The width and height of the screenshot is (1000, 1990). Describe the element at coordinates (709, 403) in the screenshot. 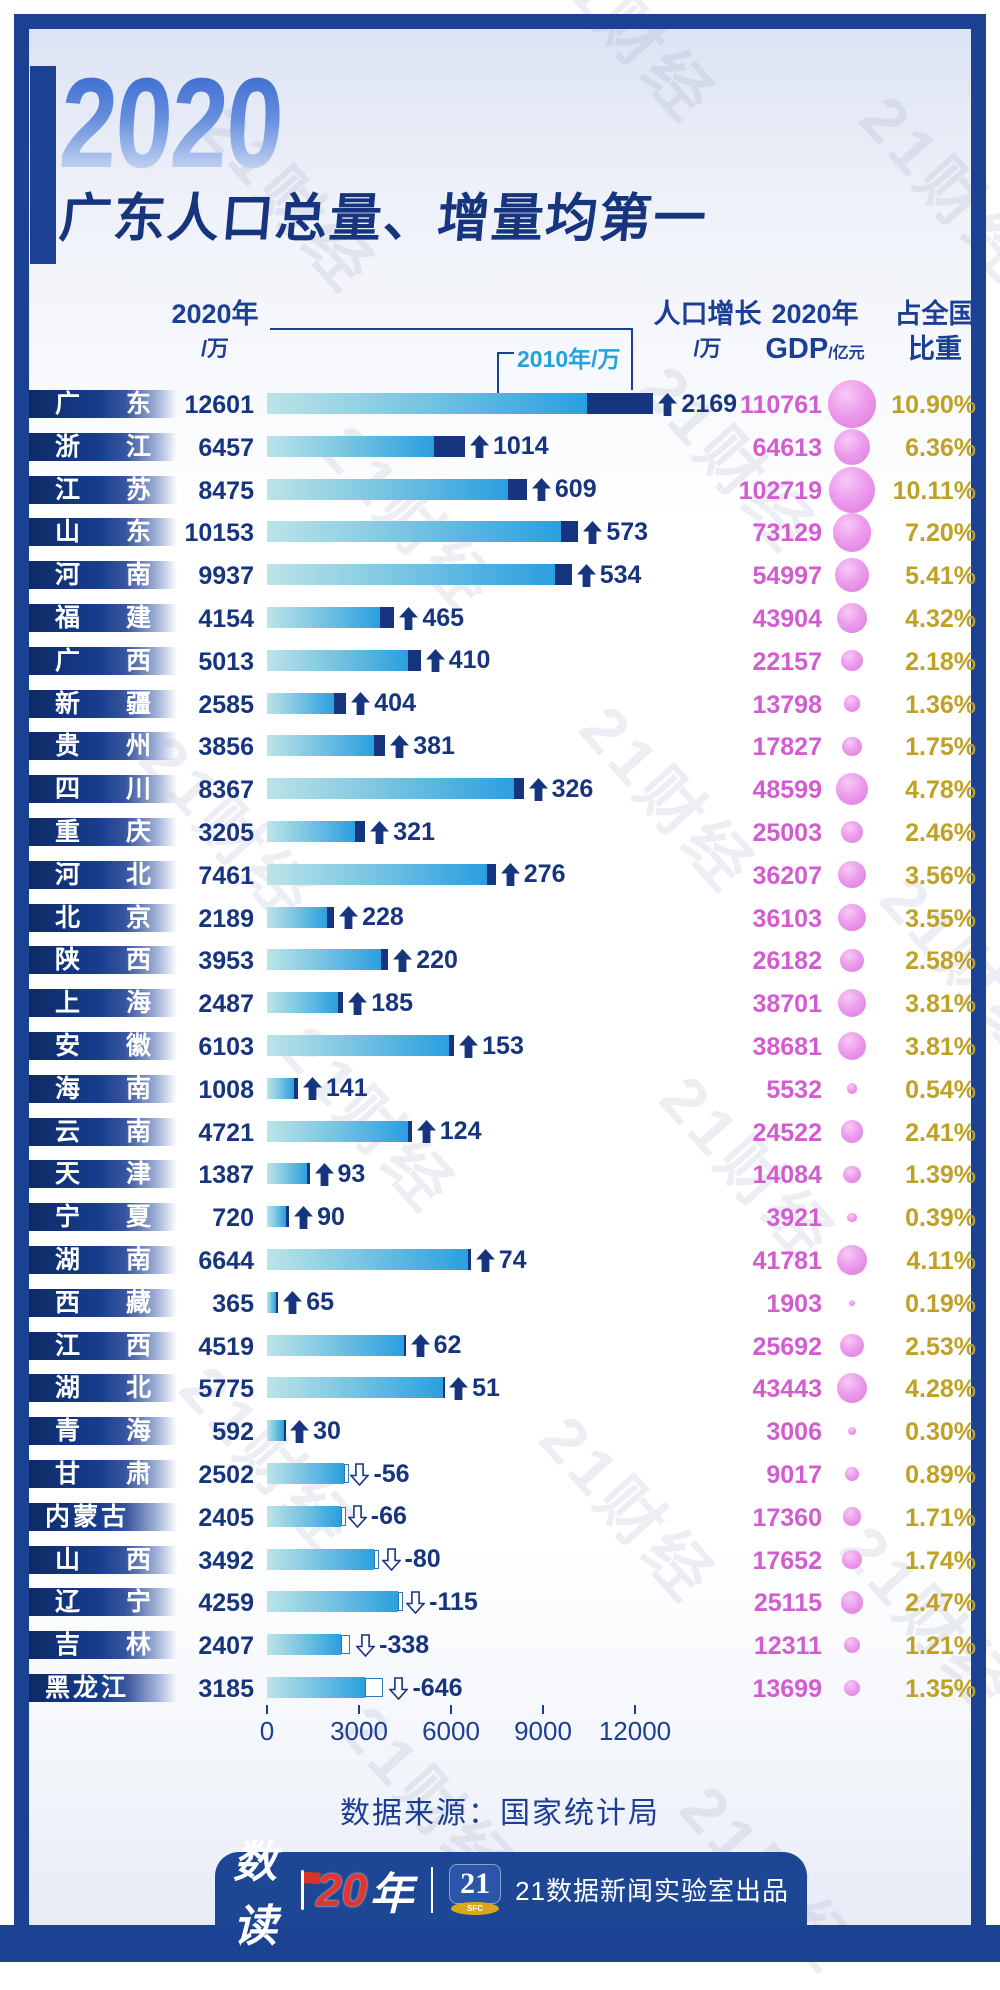

I see `growth-value: 2169` at that location.